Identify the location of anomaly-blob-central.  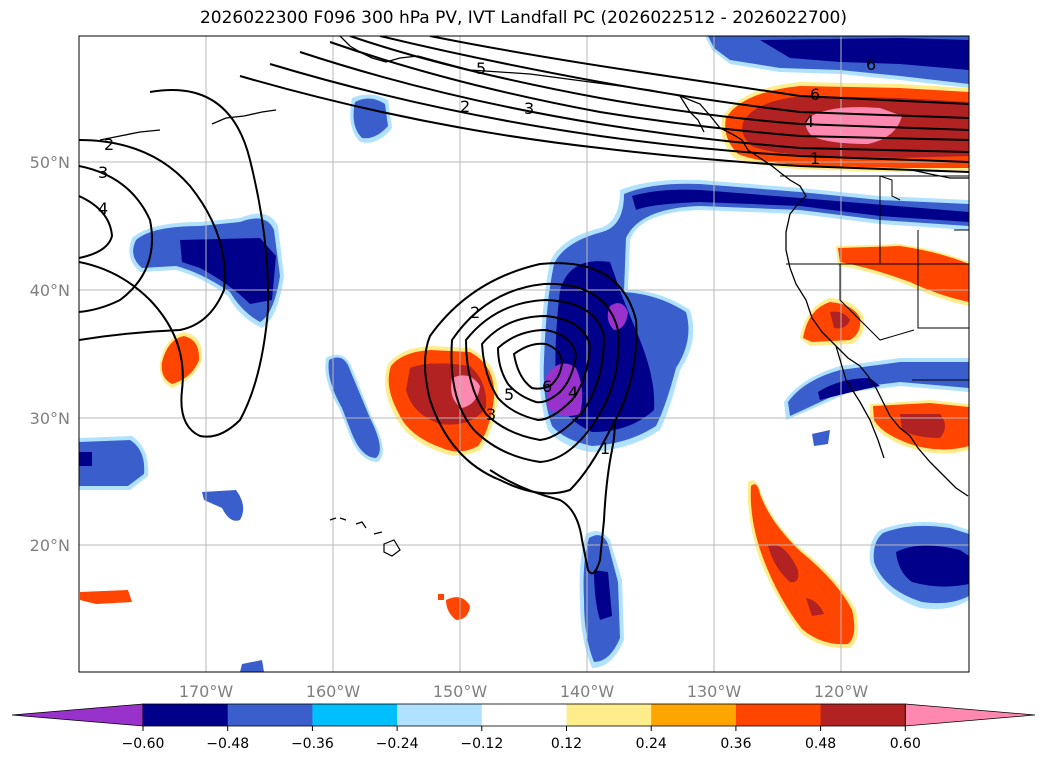
(354, 408).